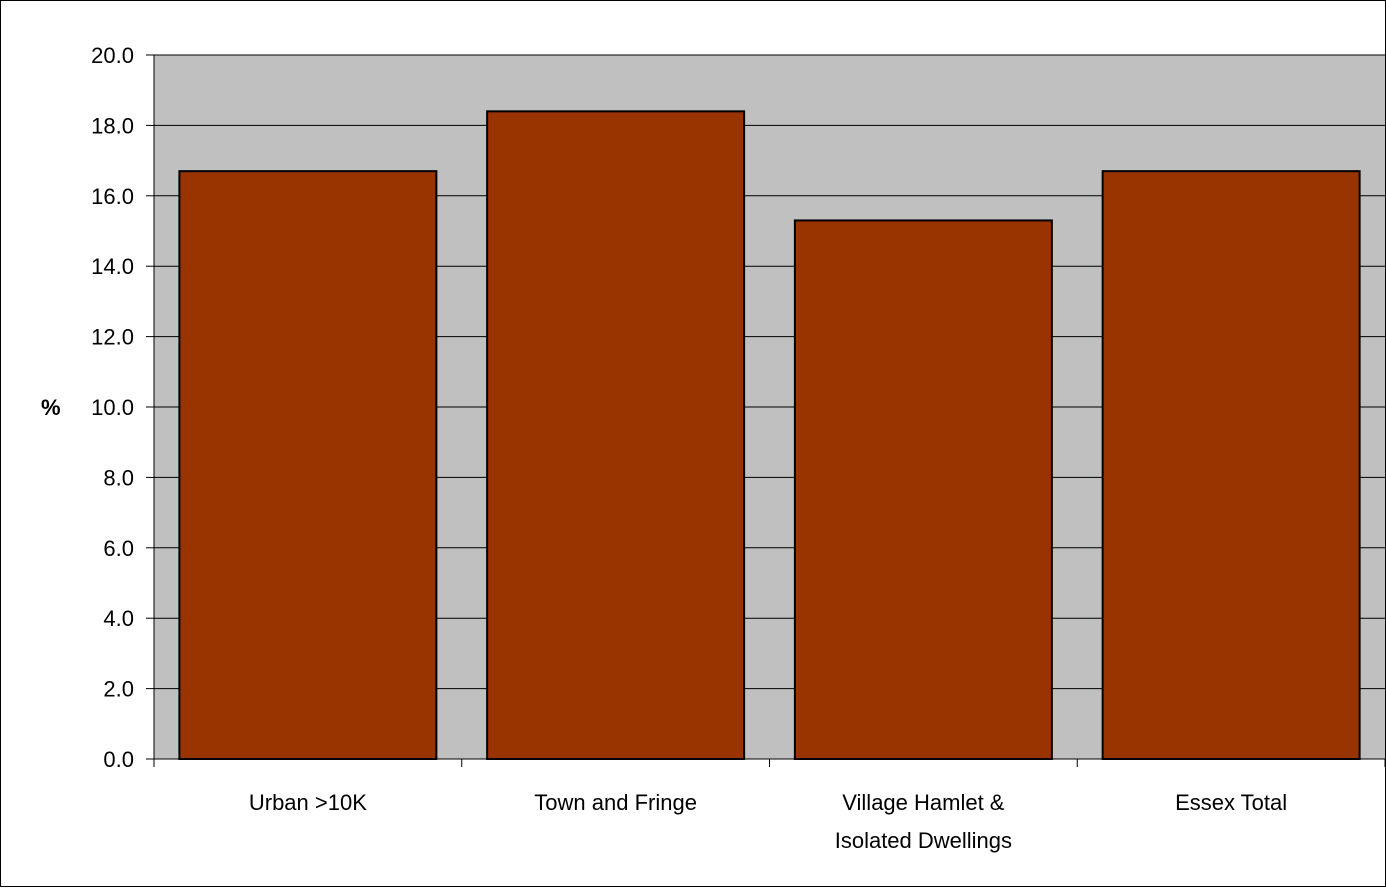 The width and height of the screenshot is (1386, 888). Describe the element at coordinates (118, 689) in the screenshot. I see `y-tick-label: 2.0` at that location.